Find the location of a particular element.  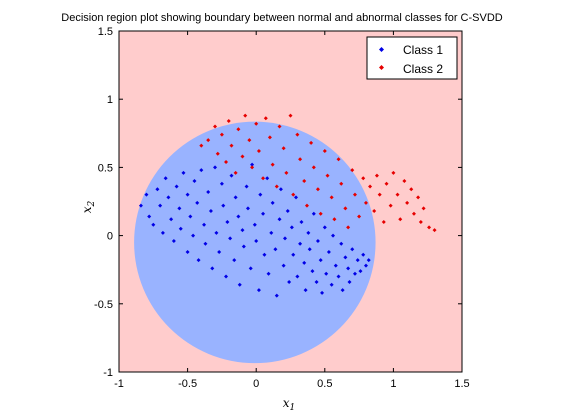

legend-box is located at coordinates (412, 58).